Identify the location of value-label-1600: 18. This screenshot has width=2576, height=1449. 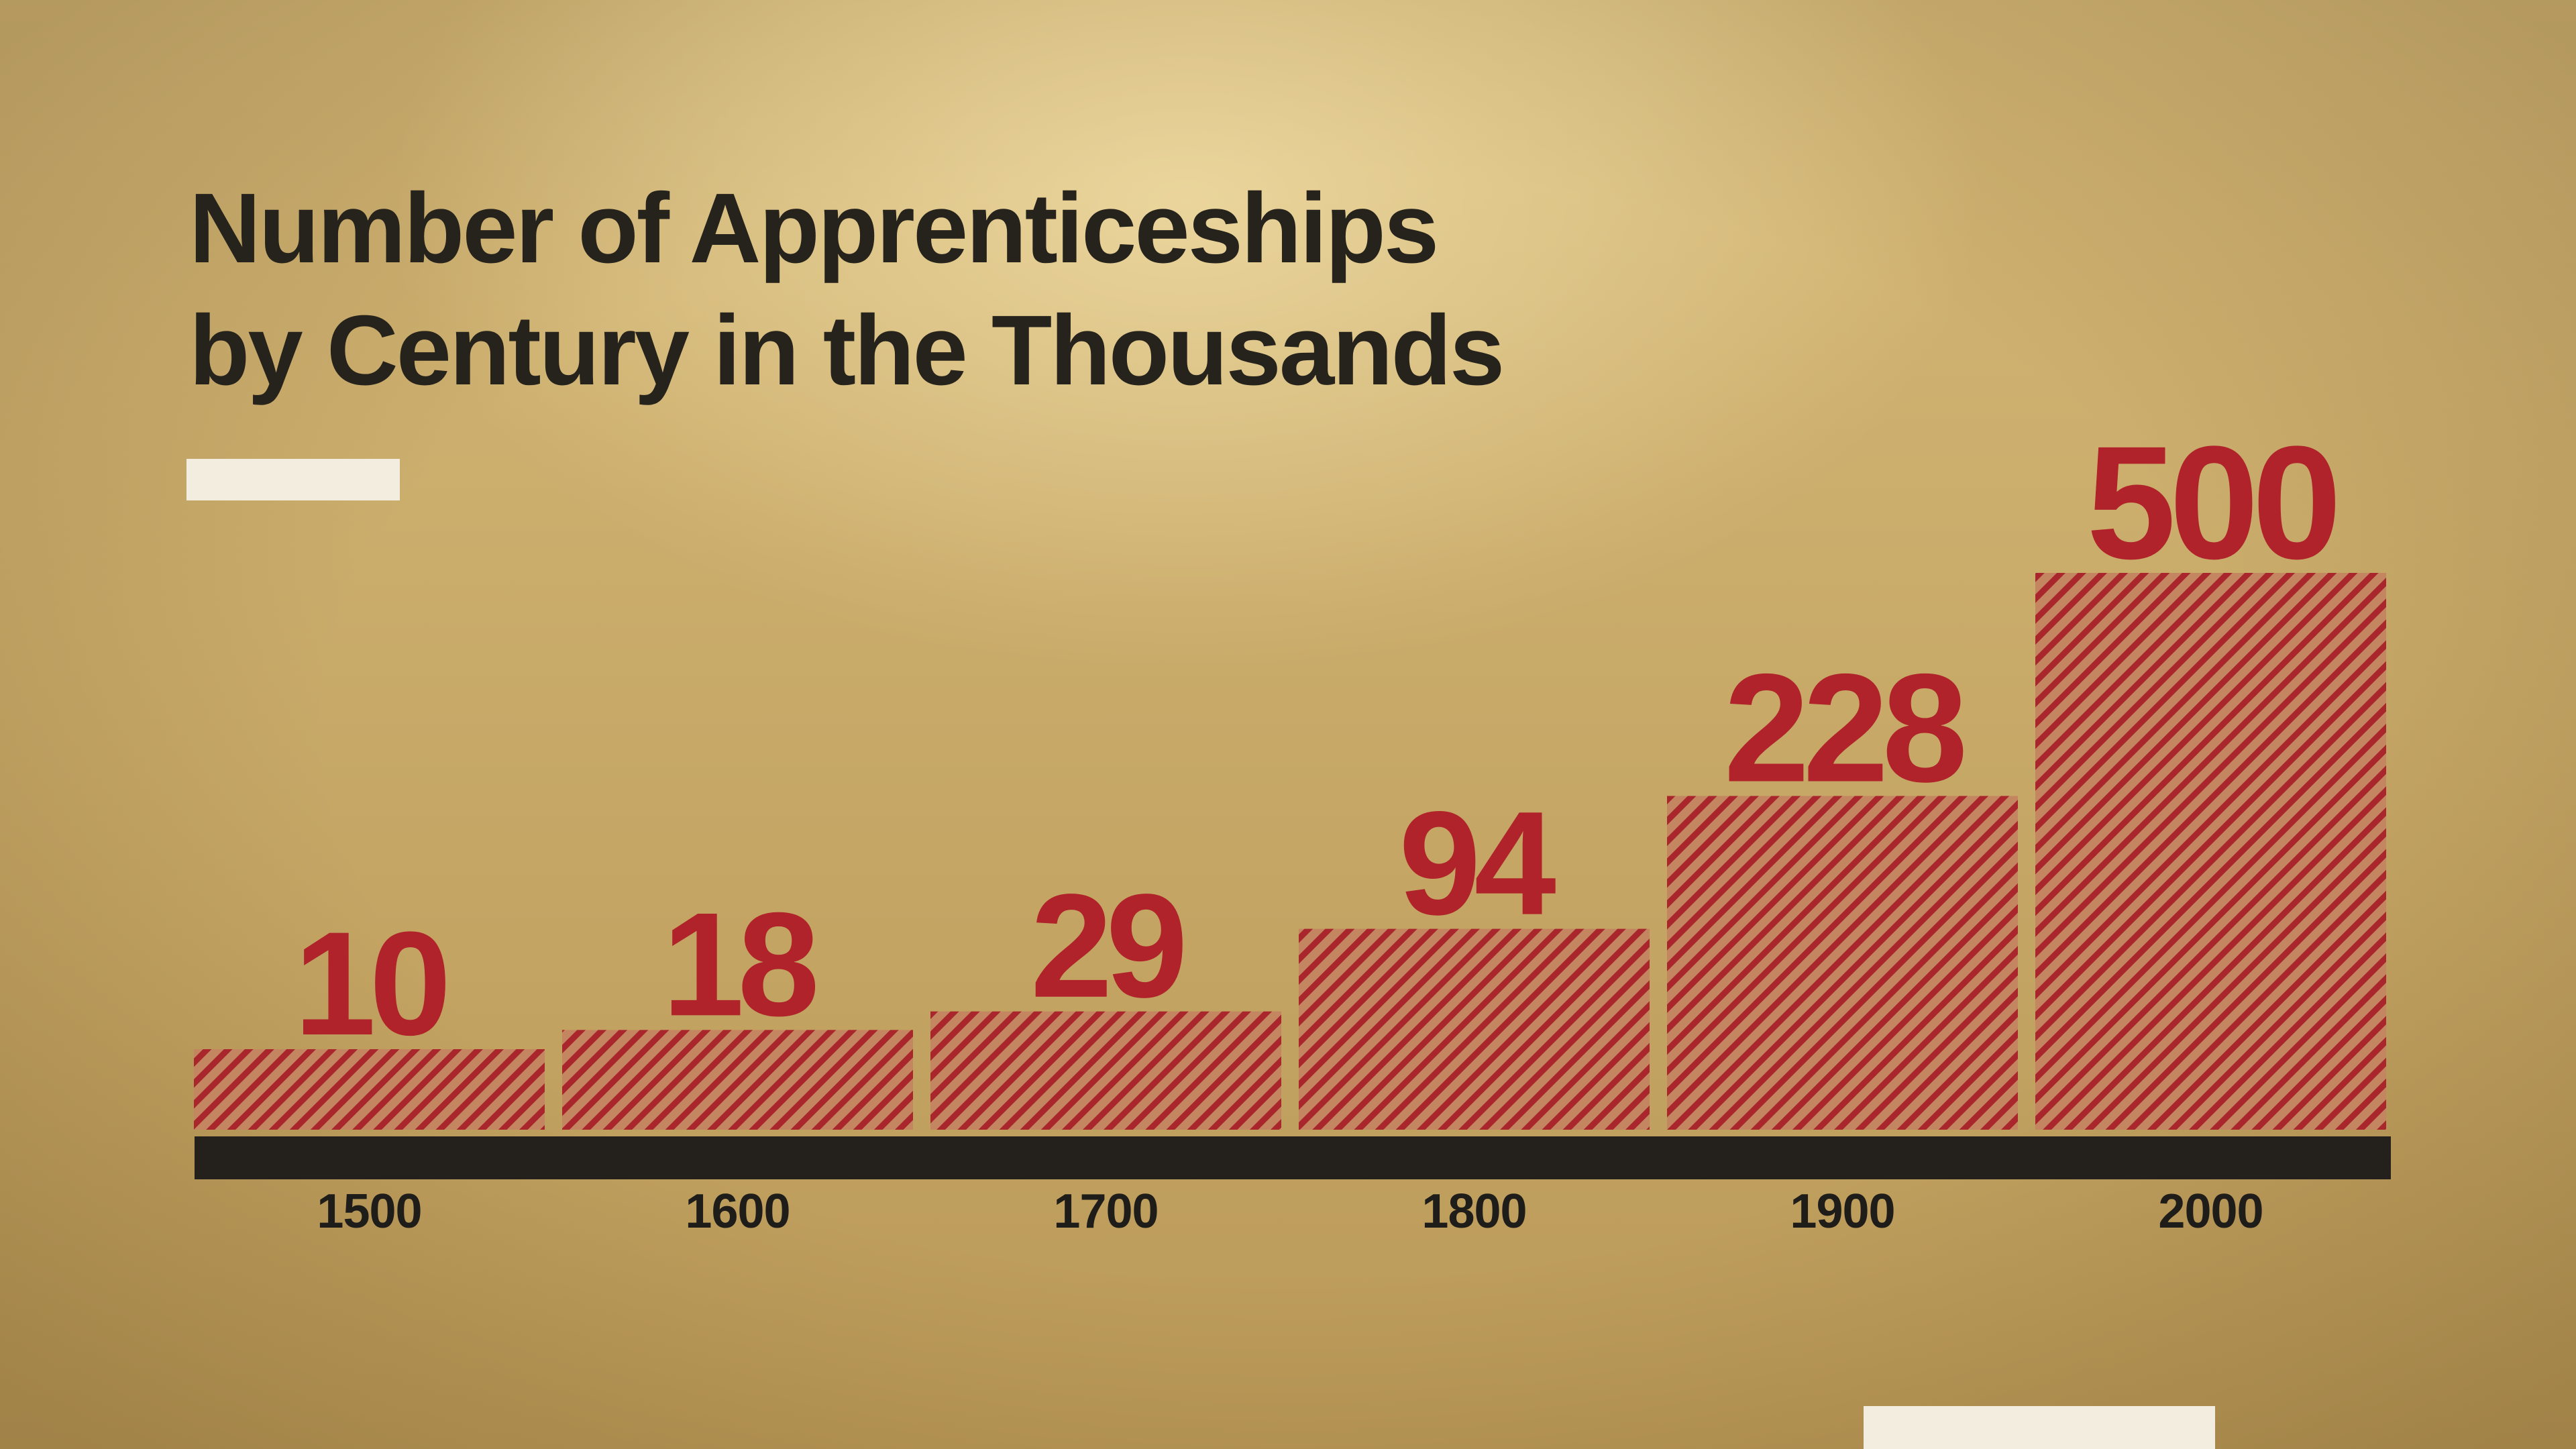
(738, 963).